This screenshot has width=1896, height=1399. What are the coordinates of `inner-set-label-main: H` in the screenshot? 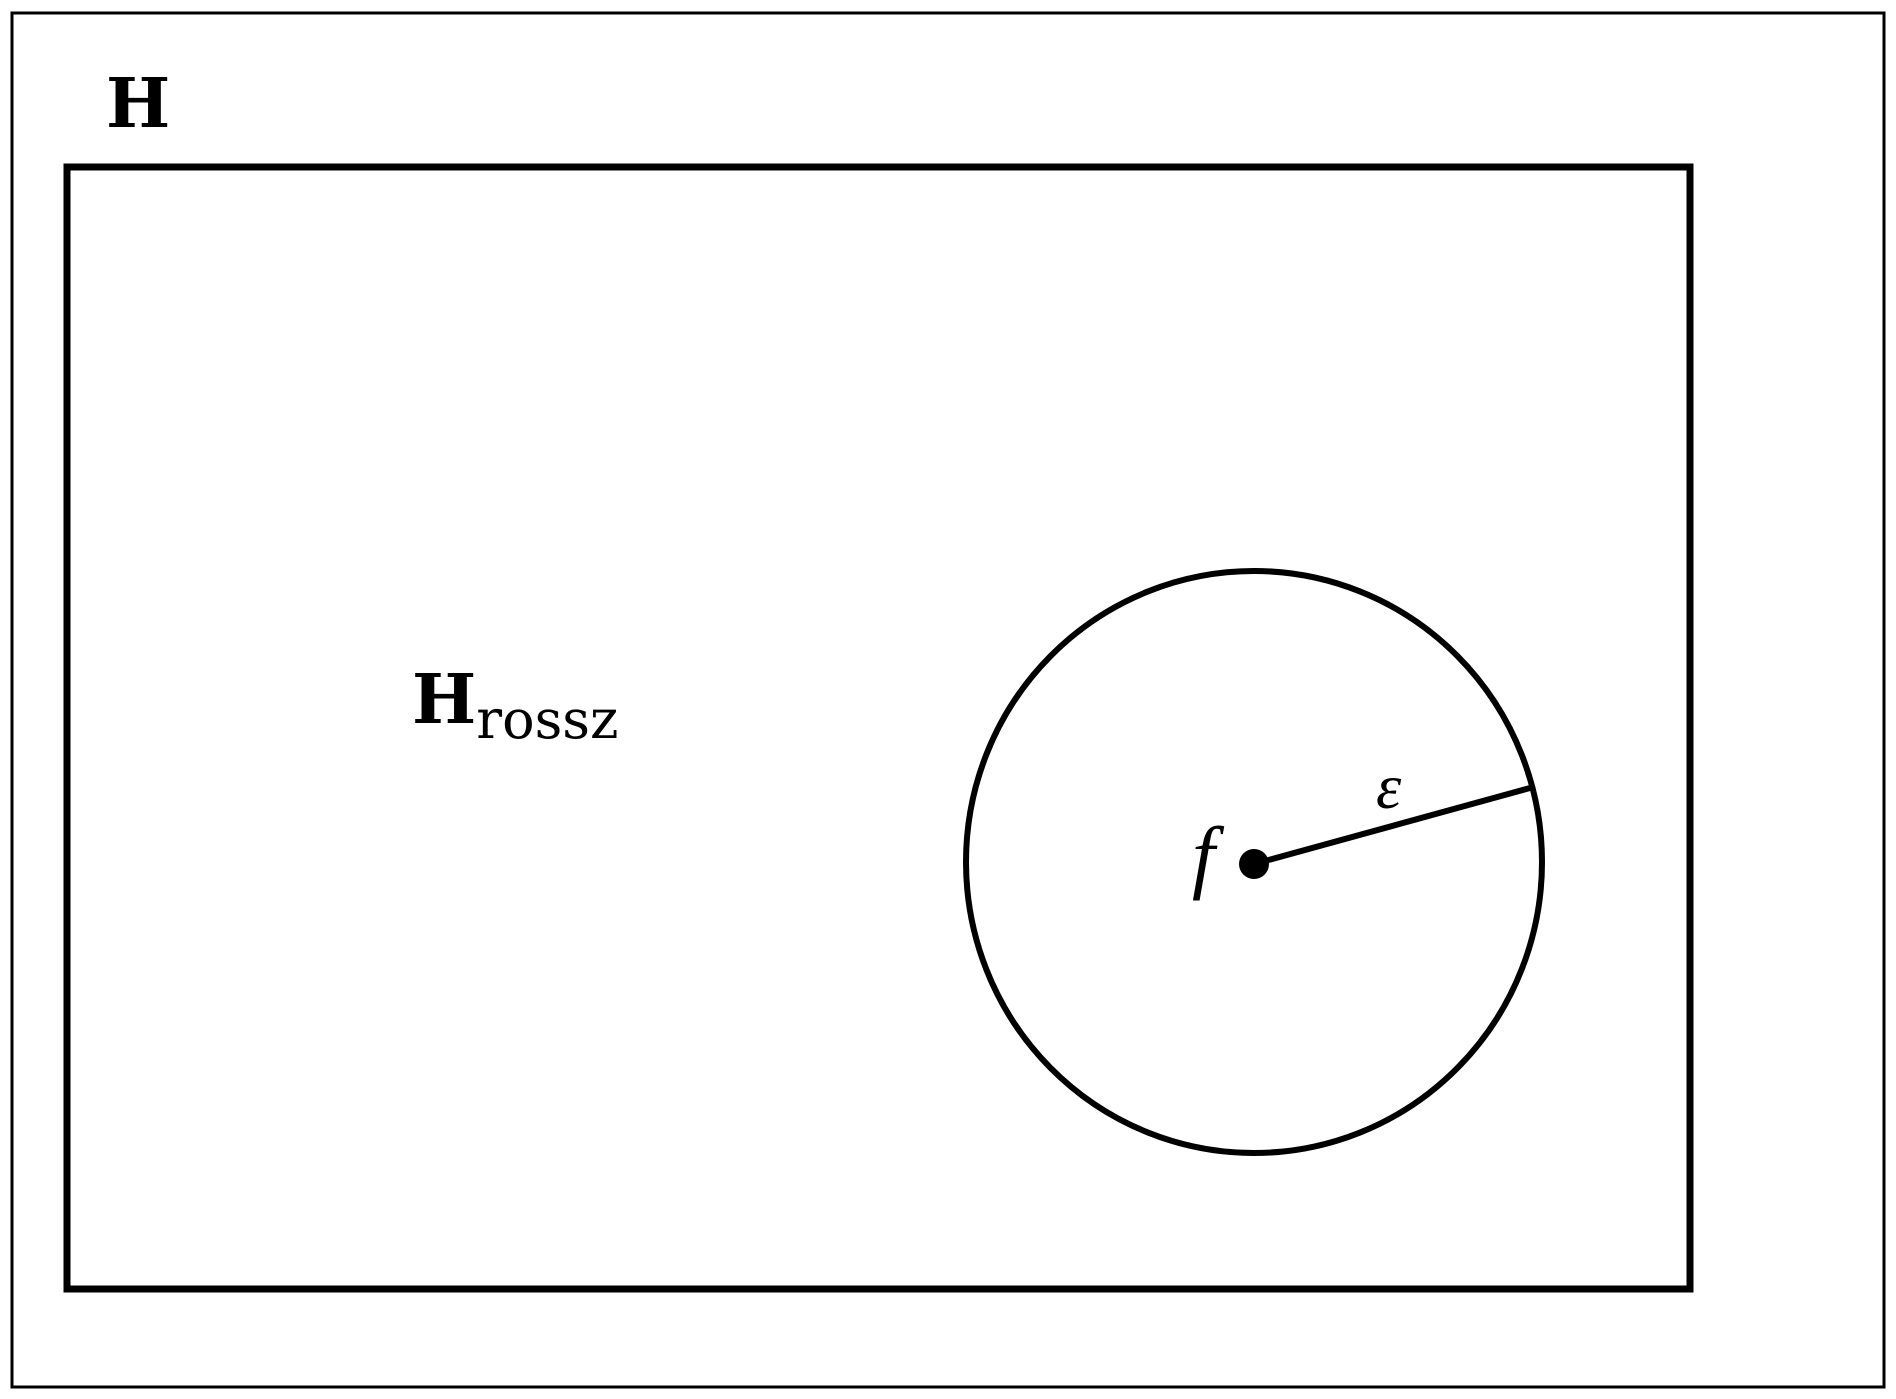 It's located at (444, 700).